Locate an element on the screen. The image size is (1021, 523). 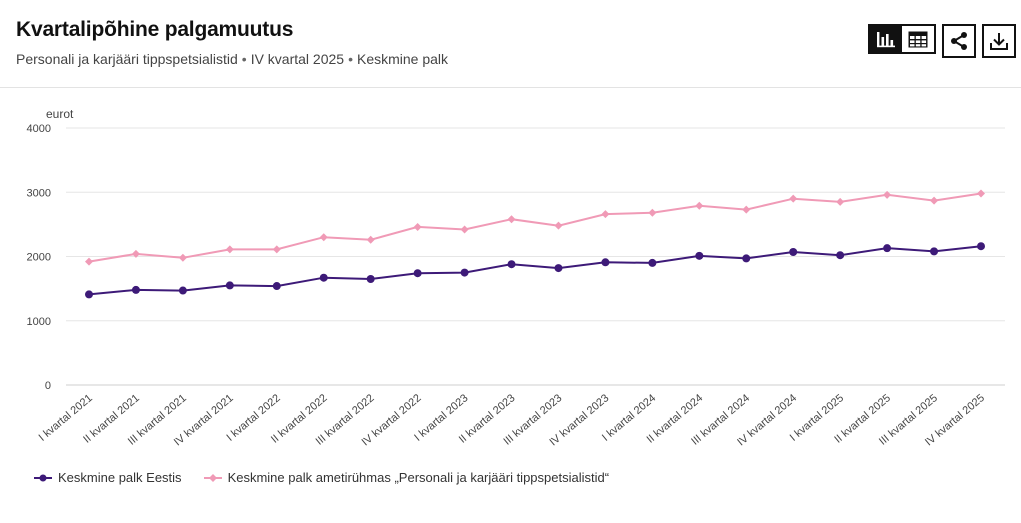
share-button is located at coordinates (959, 41).